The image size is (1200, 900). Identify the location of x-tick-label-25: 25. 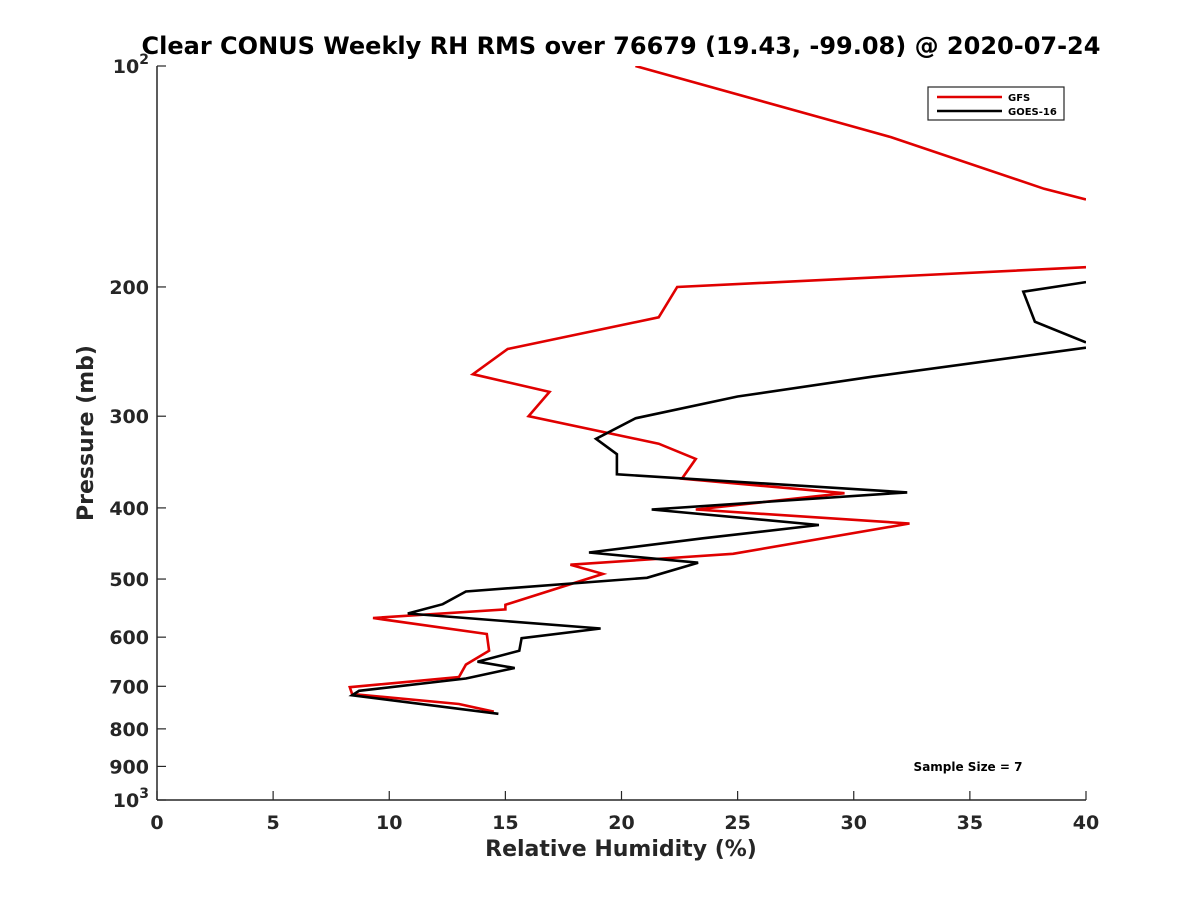
(737, 823).